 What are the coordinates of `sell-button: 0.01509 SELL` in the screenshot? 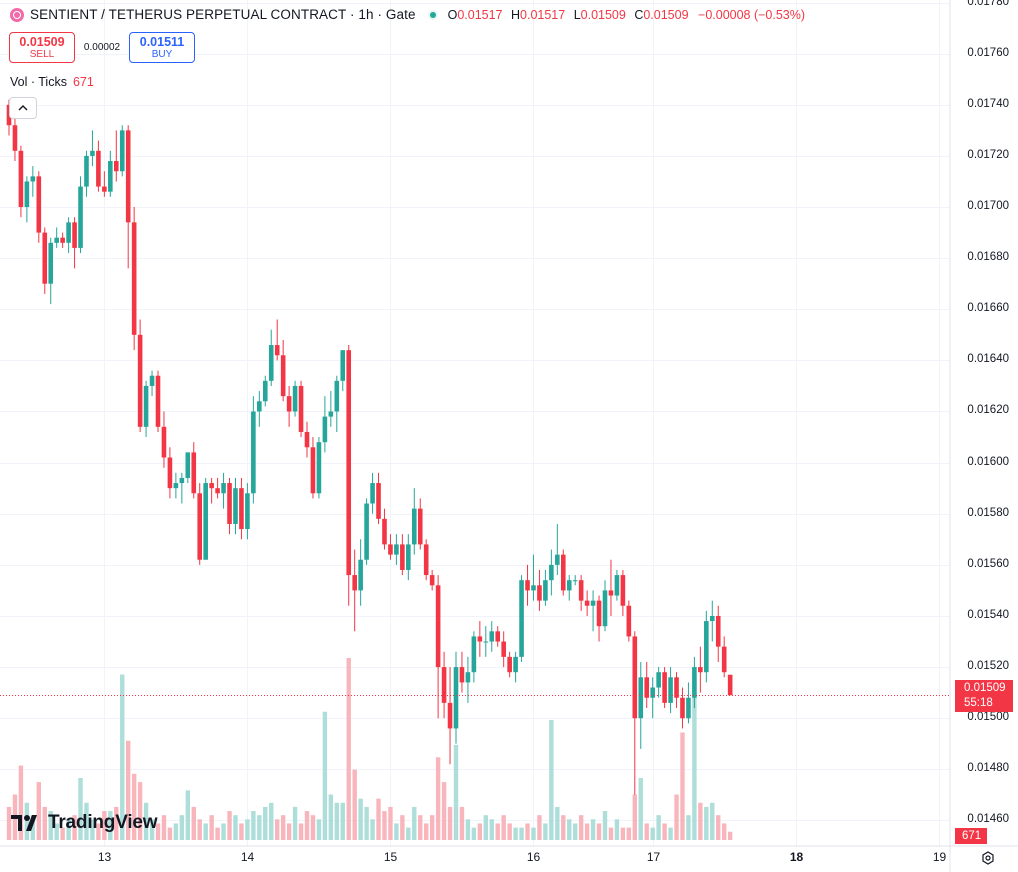 It's located at (42, 47).